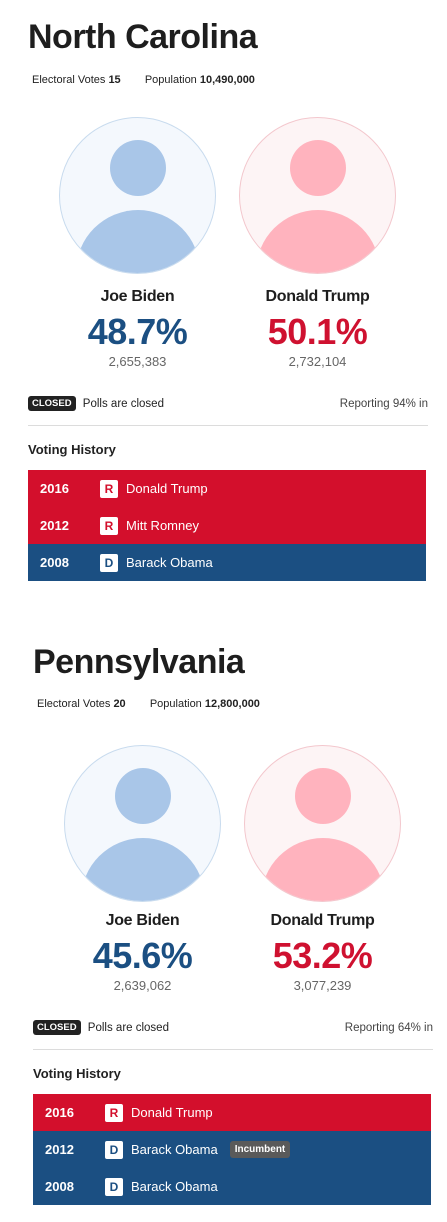 The width and height of the screenshot is (447, 1222). What do you see at coordinates (142, 985) in the screenshot?
I see `candidate-votes: 2,639,062` at bounding box center [142, 985].